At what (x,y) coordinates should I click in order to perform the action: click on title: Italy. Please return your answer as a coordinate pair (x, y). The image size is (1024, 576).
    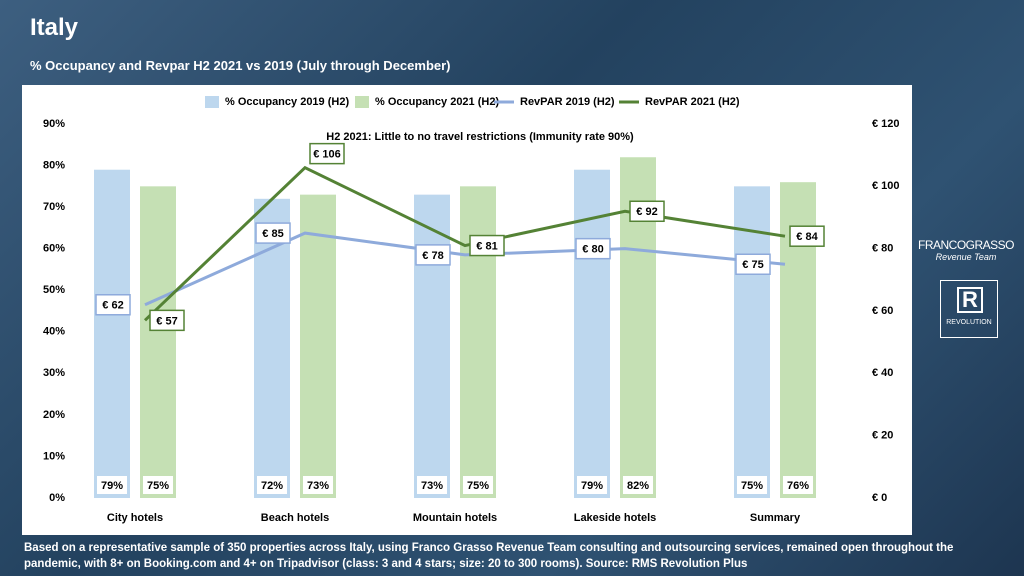
    Looking at the image, I should click on (54, 27).